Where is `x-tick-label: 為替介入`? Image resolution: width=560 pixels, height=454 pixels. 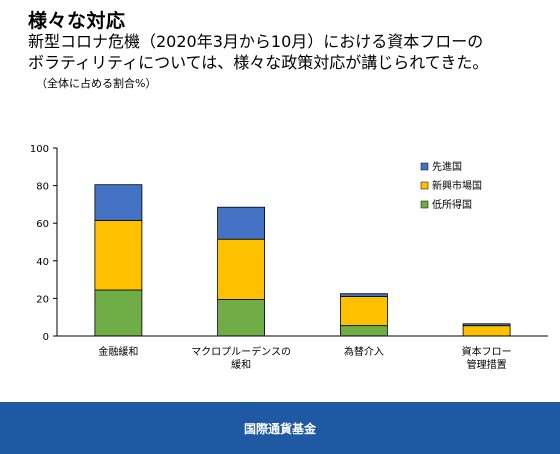
x-tick-label: 為替介入 is located at coordinates (364, 351).